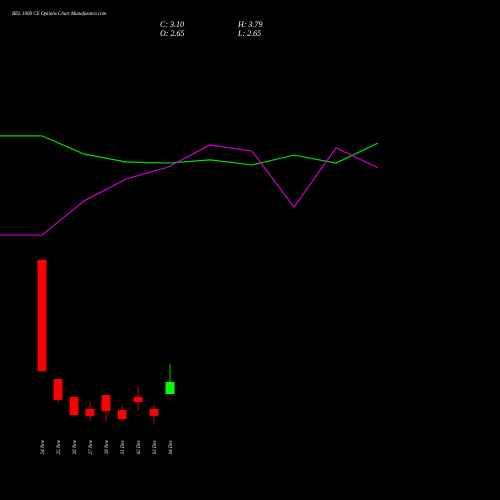 This screenshot has height=500, width=500. I want to click on x-tick-label: 25 Nov, so click(59, 446).